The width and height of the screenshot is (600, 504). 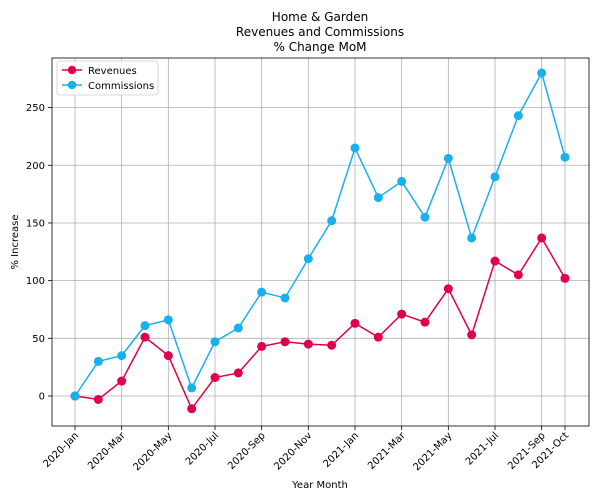 What do you see at coordinates (35, 223) in the screenshot?
I see `y-tick-label: 150` at bounding box center [35, 223].